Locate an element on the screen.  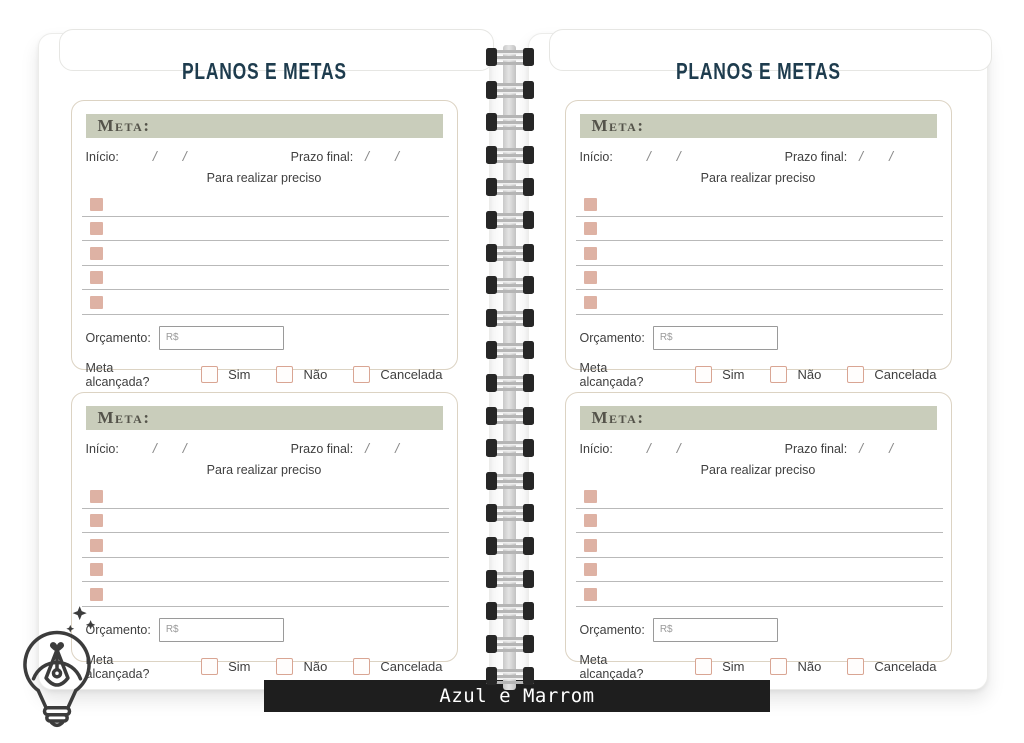
meta-label: Meta: is located at coordinates (124, 417).